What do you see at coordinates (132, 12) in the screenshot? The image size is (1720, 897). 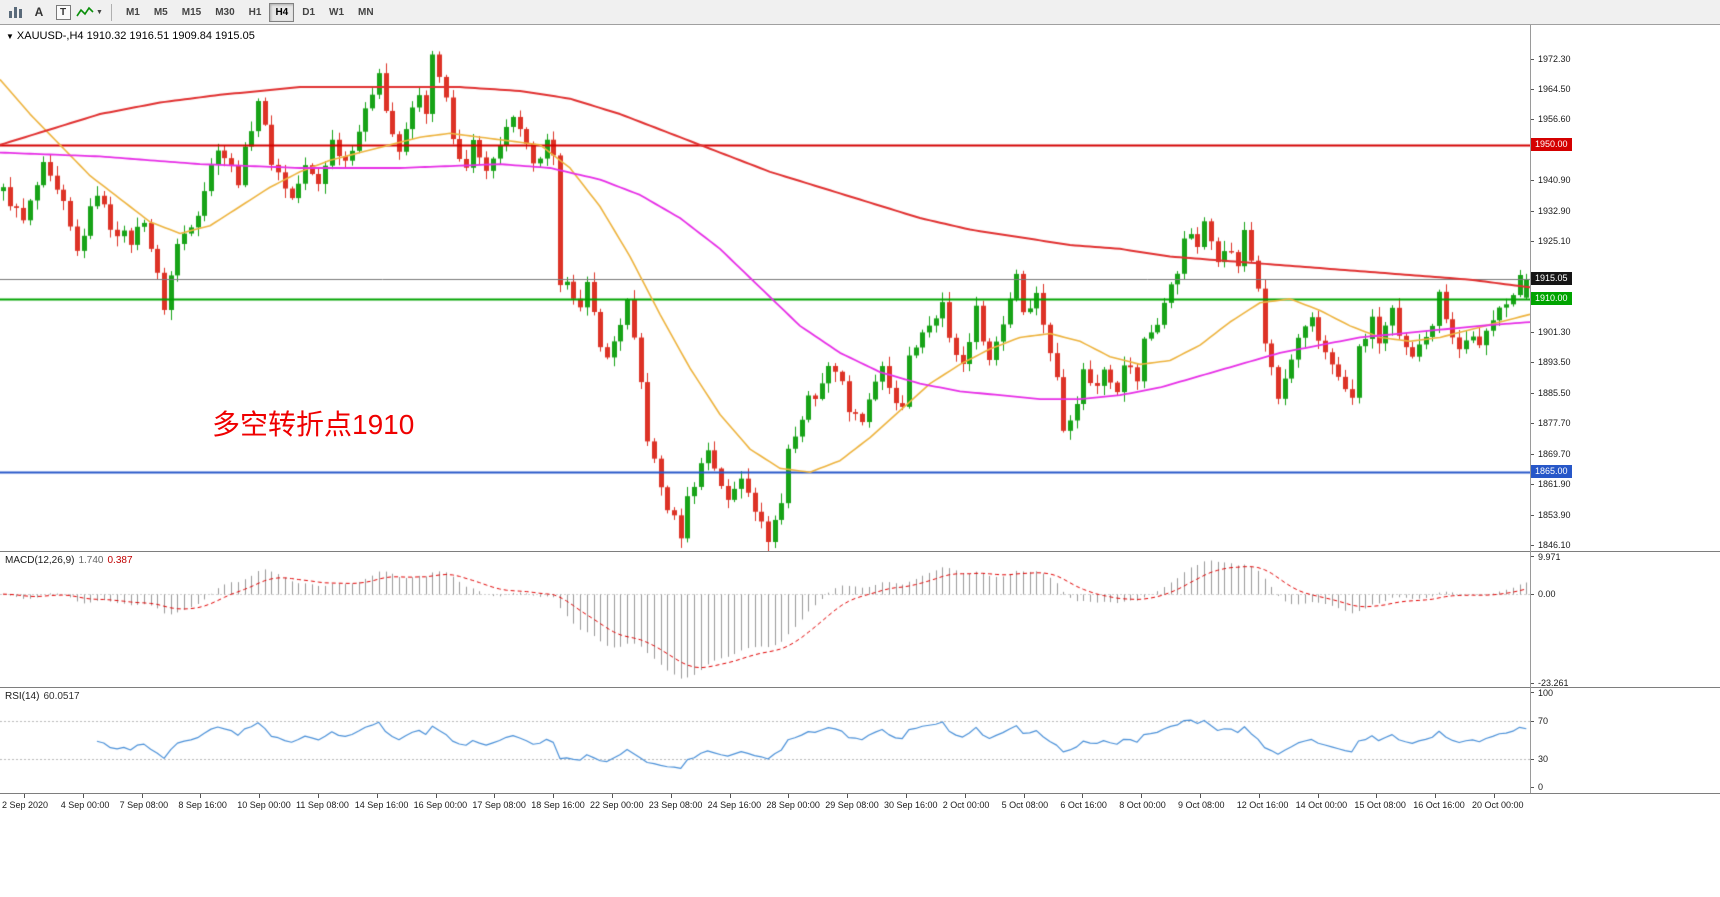 I see `timeframe-button-m1: M1` at bounding box center [132, 12].